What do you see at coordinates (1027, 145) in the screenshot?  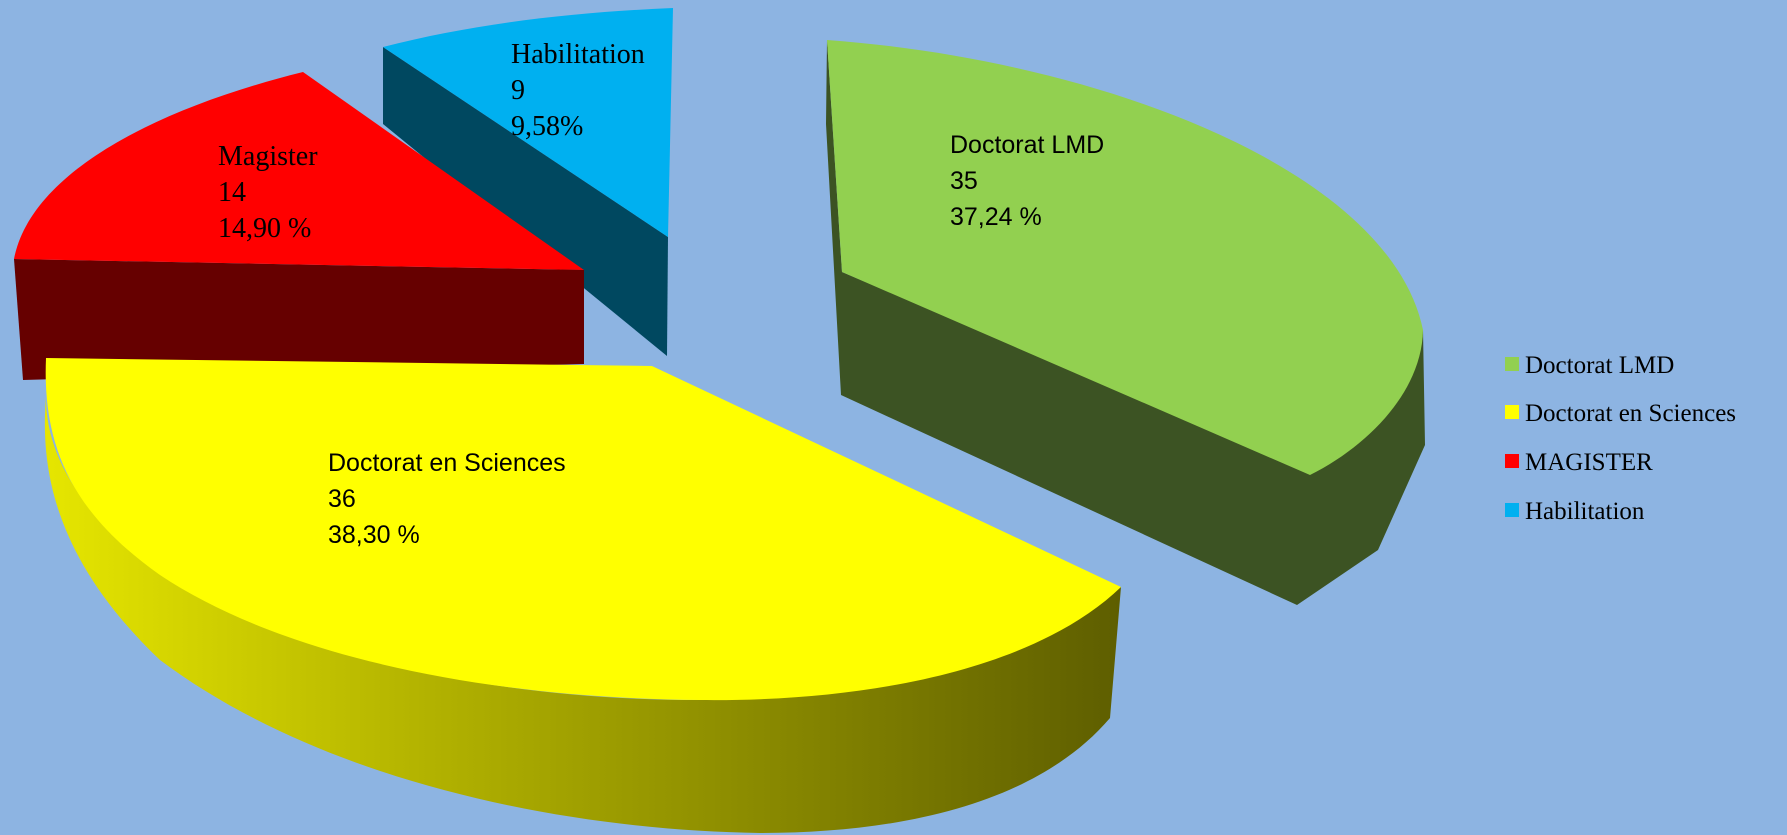 I see `label-doctorat-lmd-name: Doctorat LMD` at bounding box center [1027, 145].